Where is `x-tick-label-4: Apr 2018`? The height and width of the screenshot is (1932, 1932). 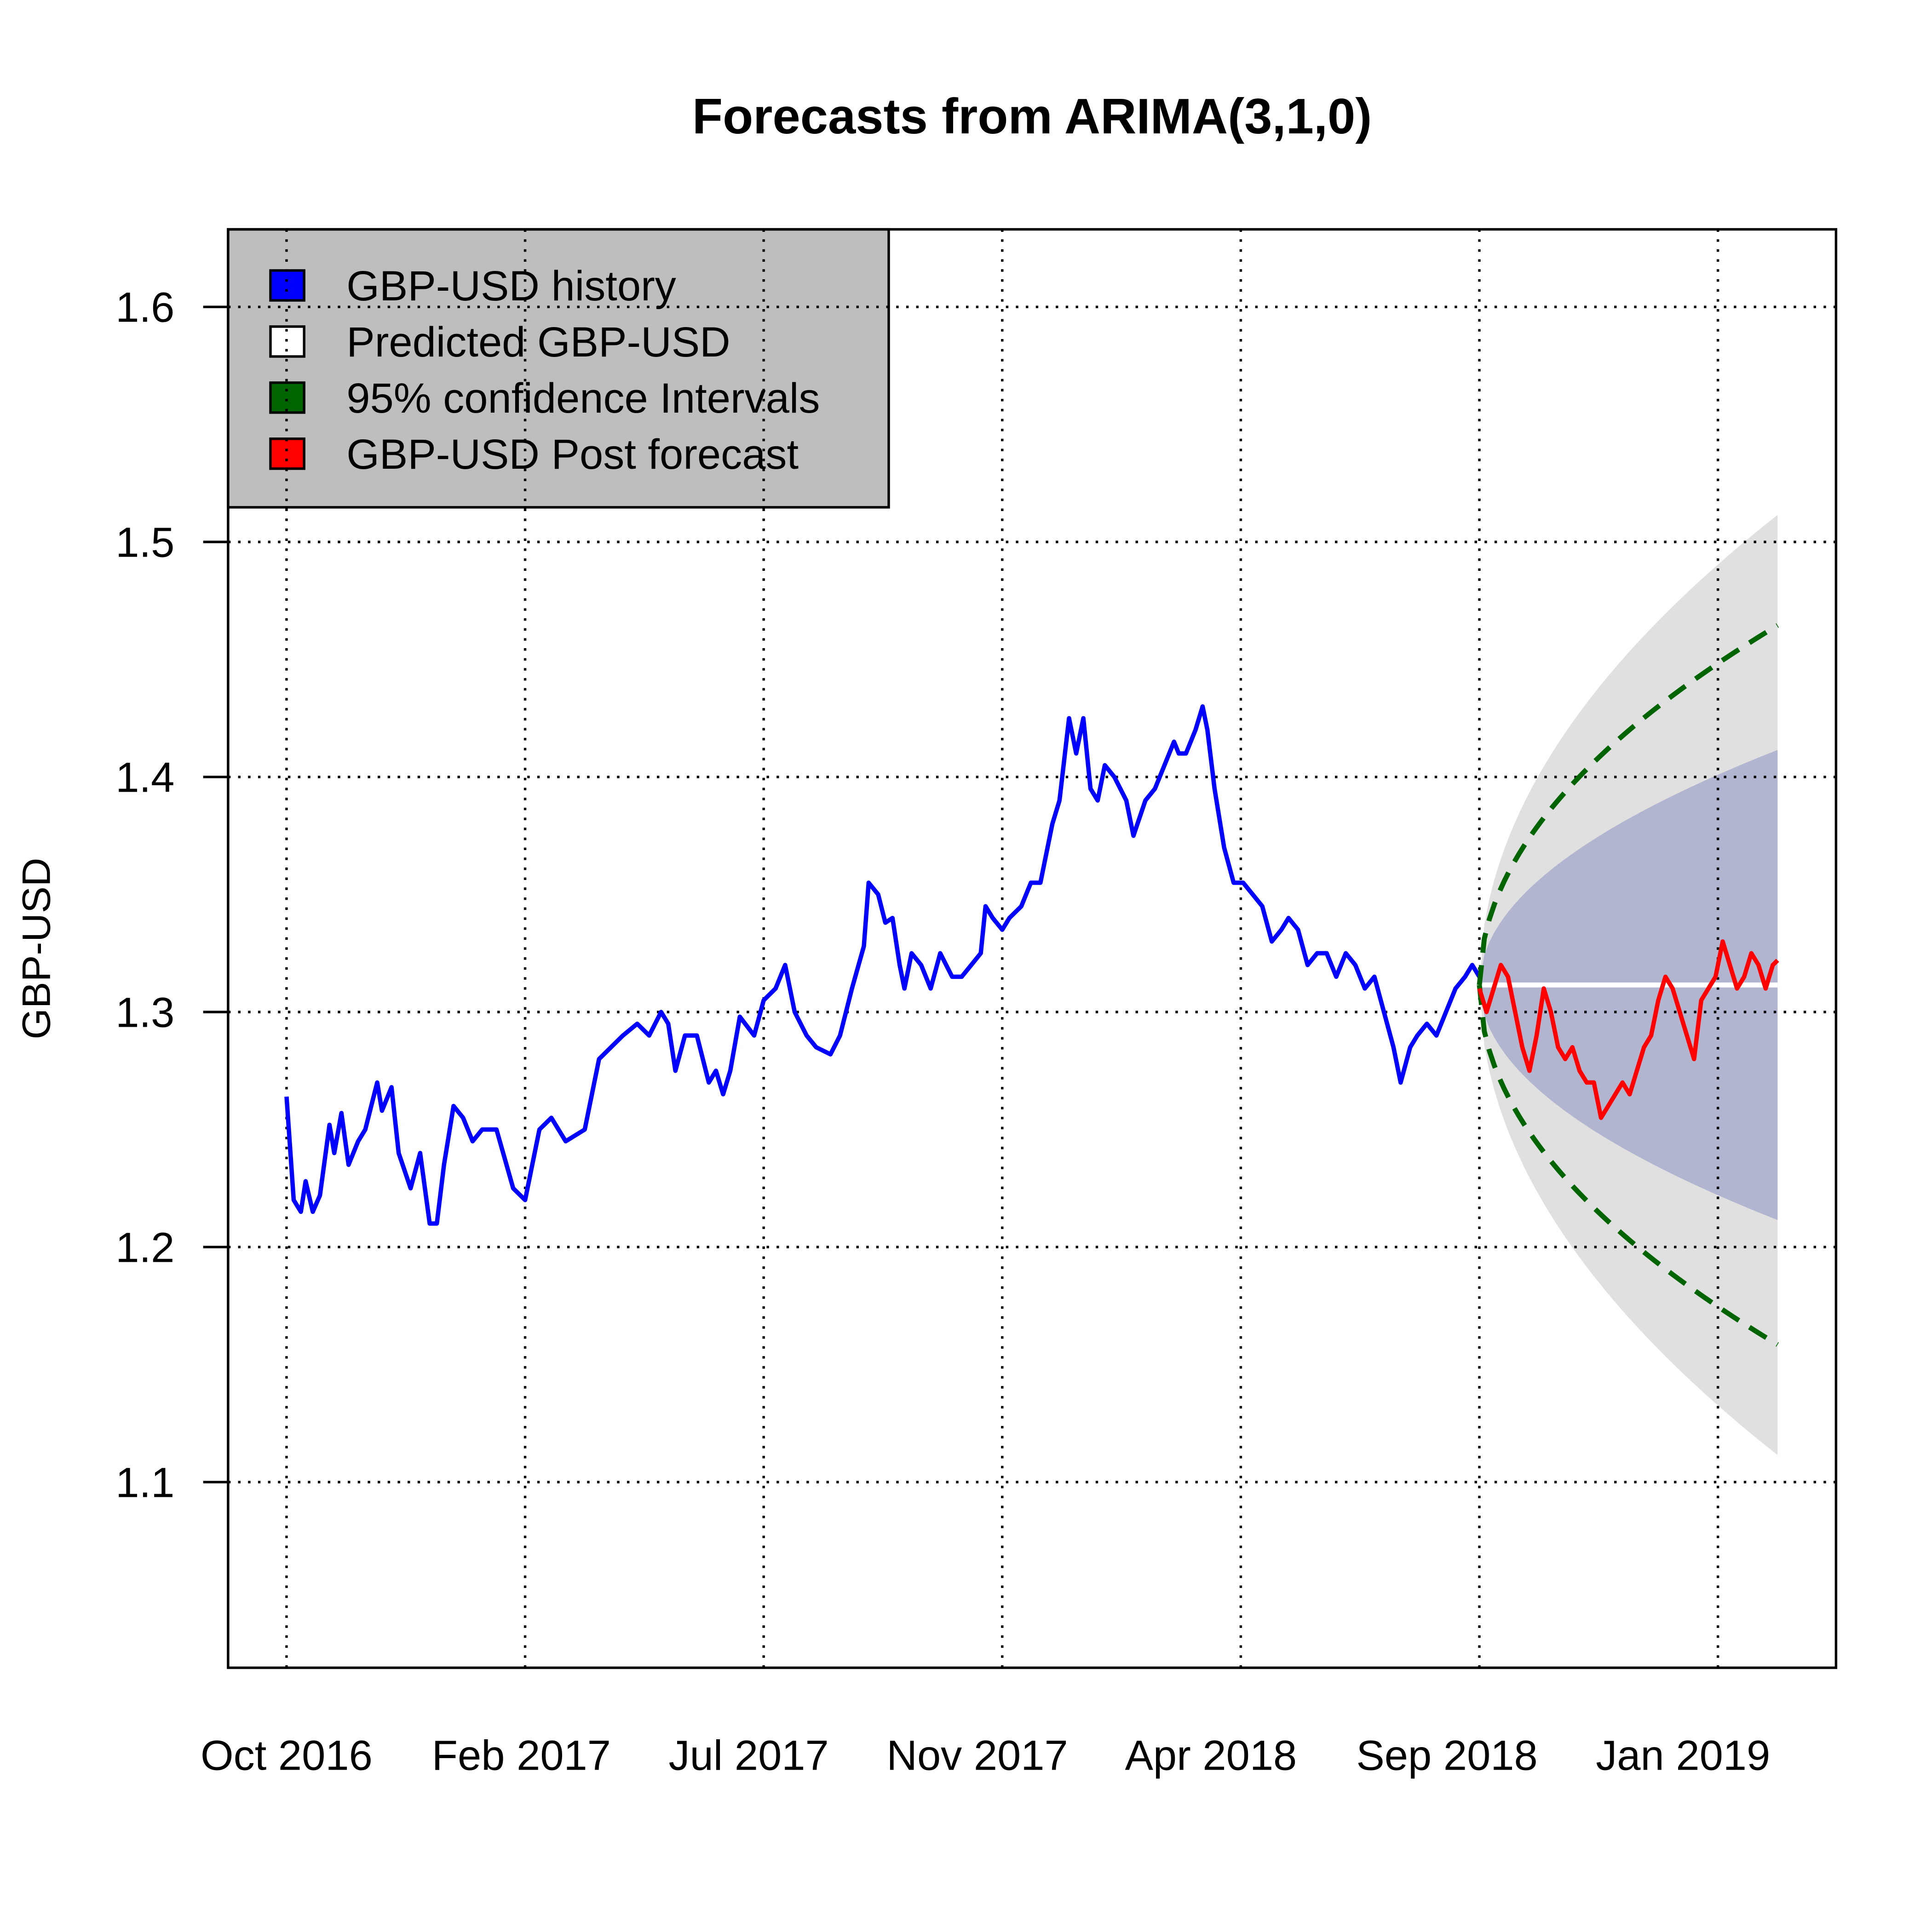
x-tick-label-4: Apr 2018 is located at coordinates (1211, 1755).